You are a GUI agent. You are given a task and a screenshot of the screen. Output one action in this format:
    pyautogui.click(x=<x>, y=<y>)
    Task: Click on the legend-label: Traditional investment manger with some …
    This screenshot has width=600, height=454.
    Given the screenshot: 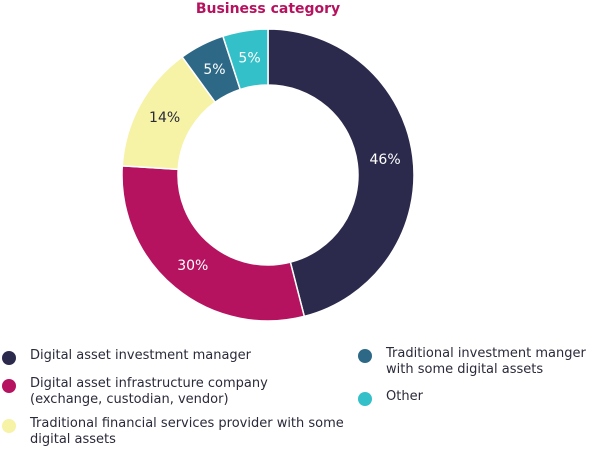 What is the action you would take?
    pyautogui.click(x=486, y=361)
    